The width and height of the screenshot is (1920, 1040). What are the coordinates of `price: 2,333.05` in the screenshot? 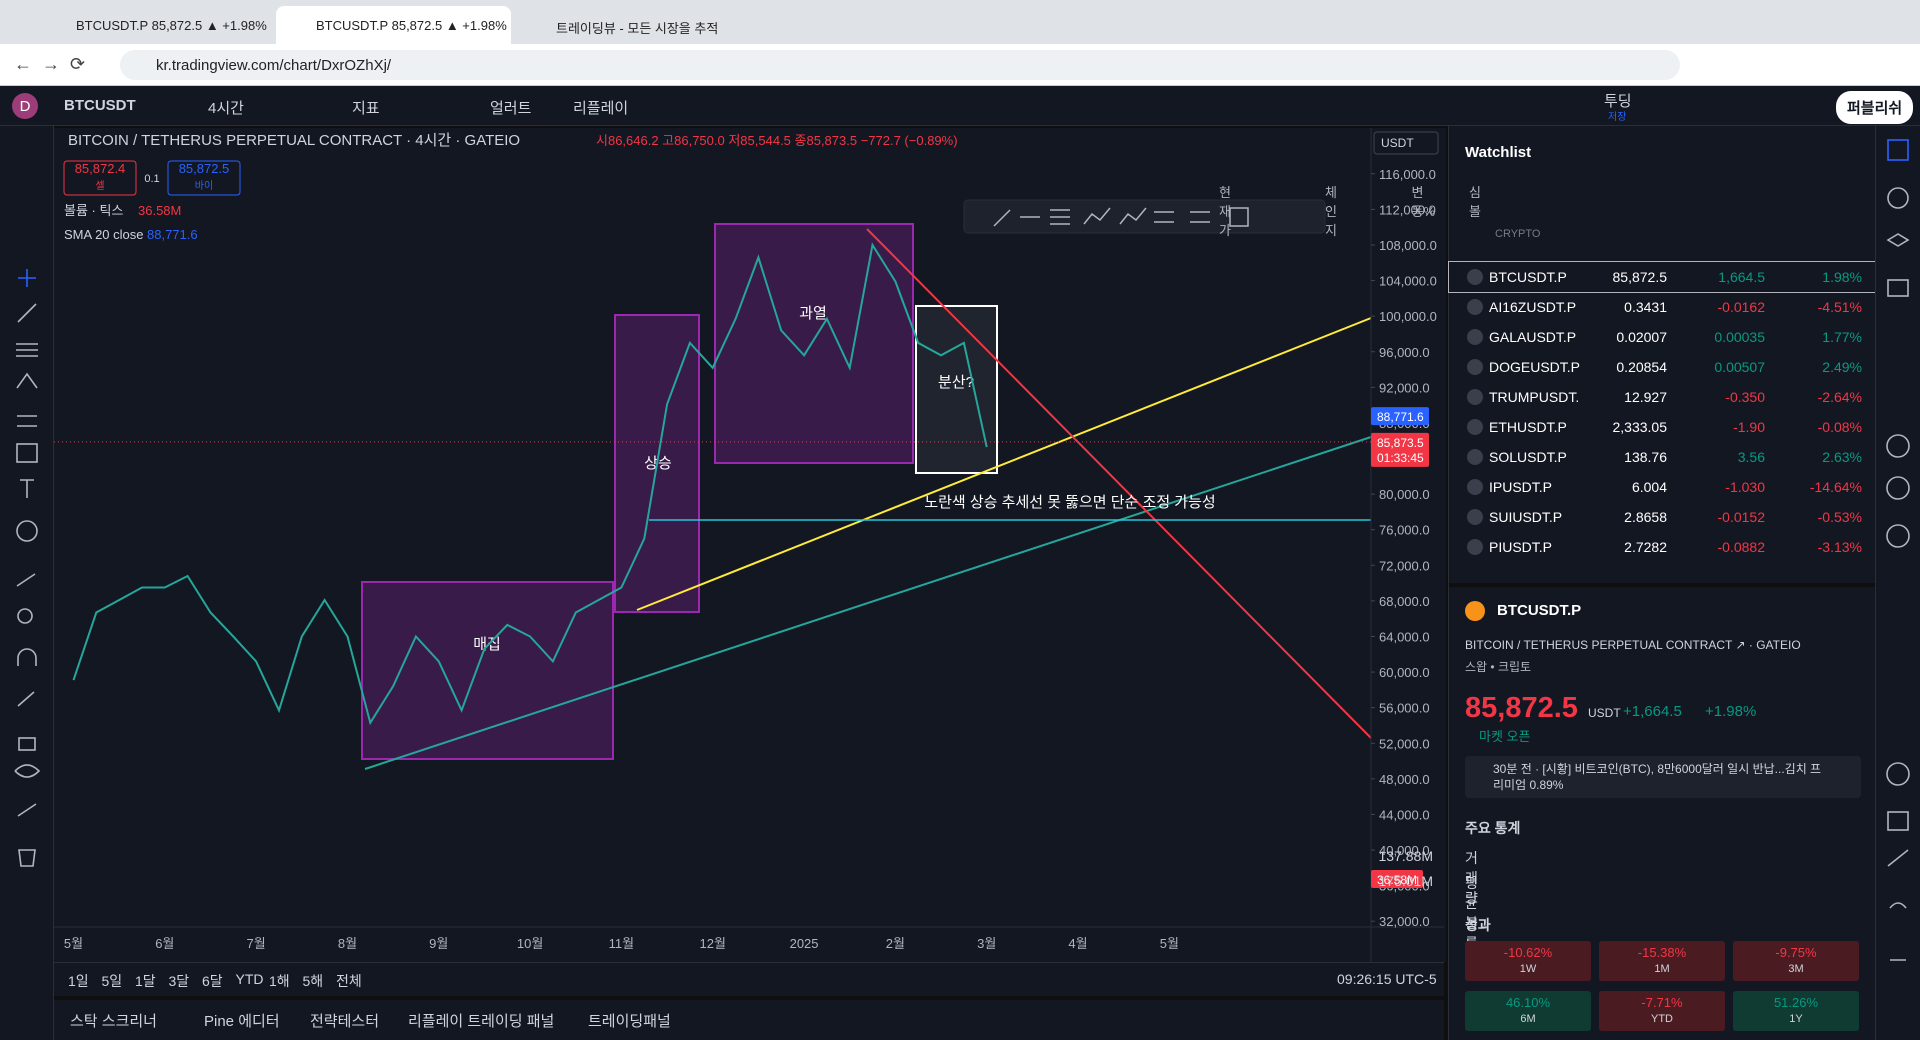 It's located at (1640, 427).